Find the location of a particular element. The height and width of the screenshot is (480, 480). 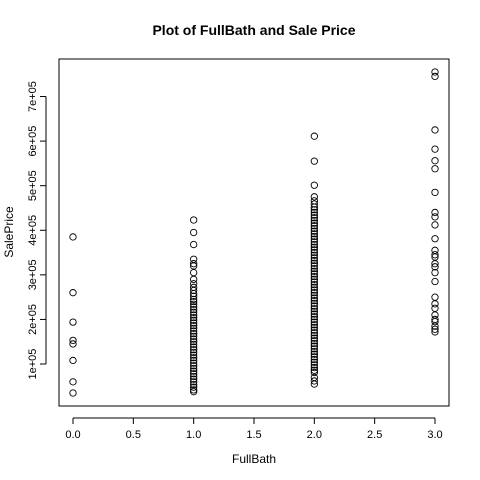

y-axis-label: SalePrice is located at coordinates (9, 232).